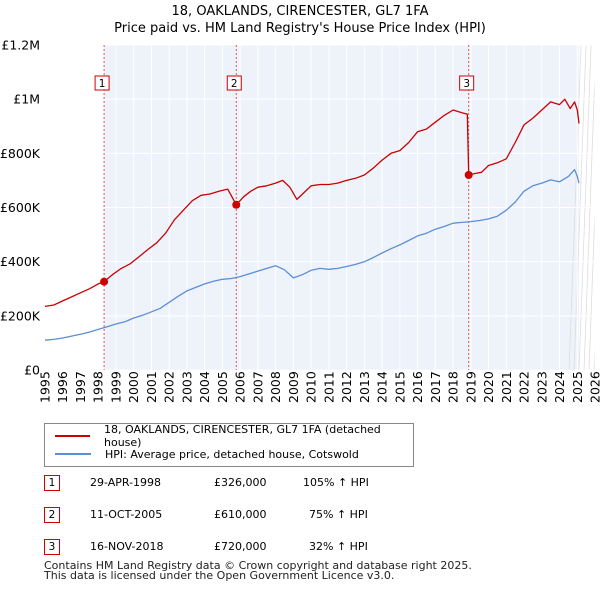 The width and height of the screenshot is (600, 590). What do you see at coordinates (453, 387) in the screenshot?
I see `x-tick-label: 2018` at bounding box center [453, 387].